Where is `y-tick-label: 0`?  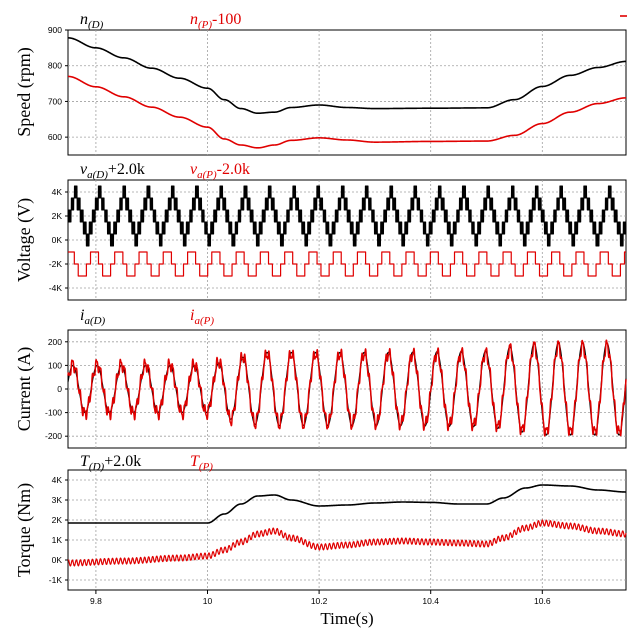 y-tick-label: 0 is located at coordinates (59, 389).